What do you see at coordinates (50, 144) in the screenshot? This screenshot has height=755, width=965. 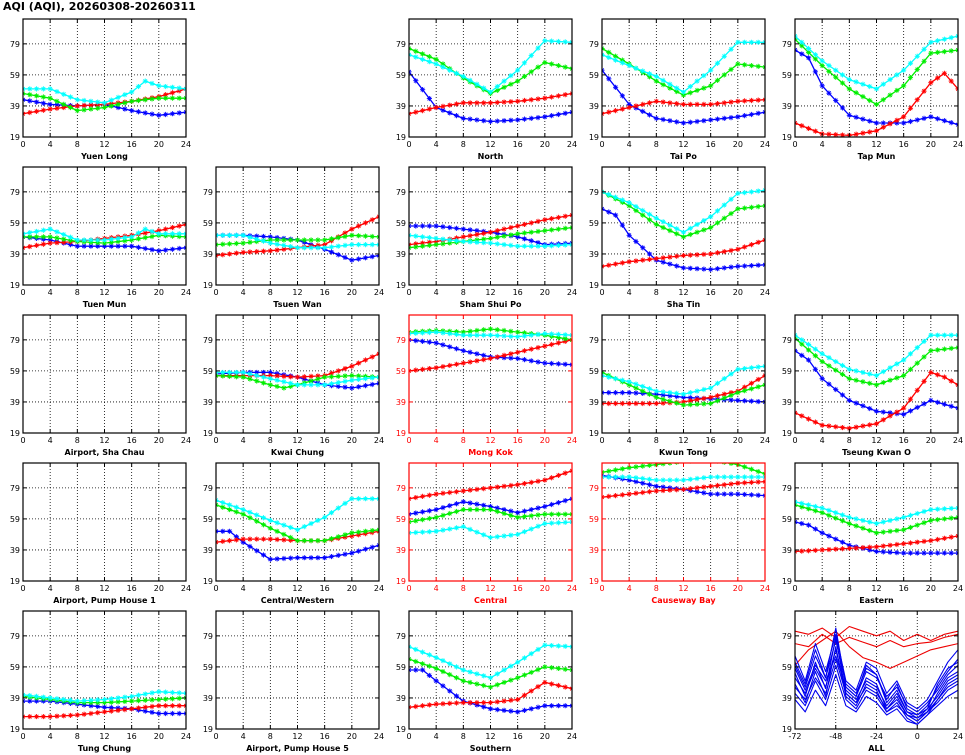 I see `x-tick-label: 4` at bounding box center [50, 144].